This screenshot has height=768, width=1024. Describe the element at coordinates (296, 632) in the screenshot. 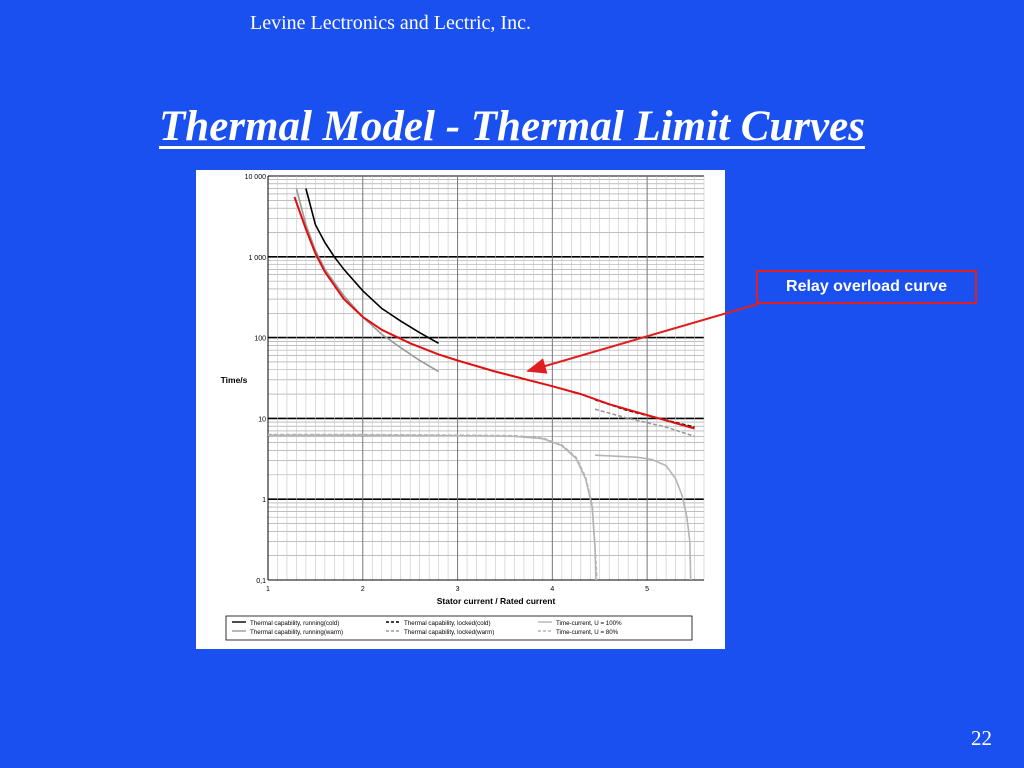

I see `legend-label: Thermal capability, running(warm)` at that location.